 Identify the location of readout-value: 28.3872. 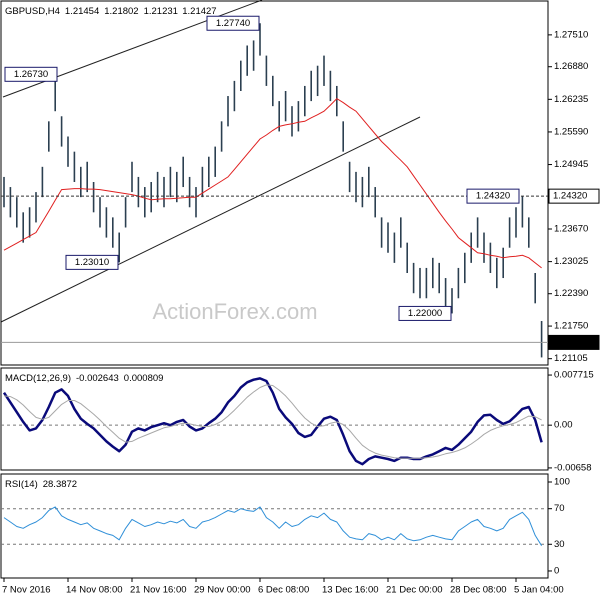
(60, 484).